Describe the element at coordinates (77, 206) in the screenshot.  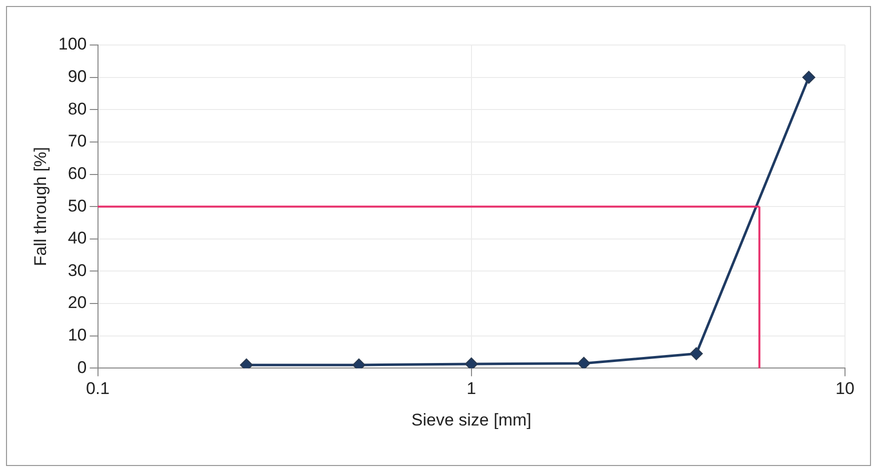
I see `y-tick-label: 50` at that location.